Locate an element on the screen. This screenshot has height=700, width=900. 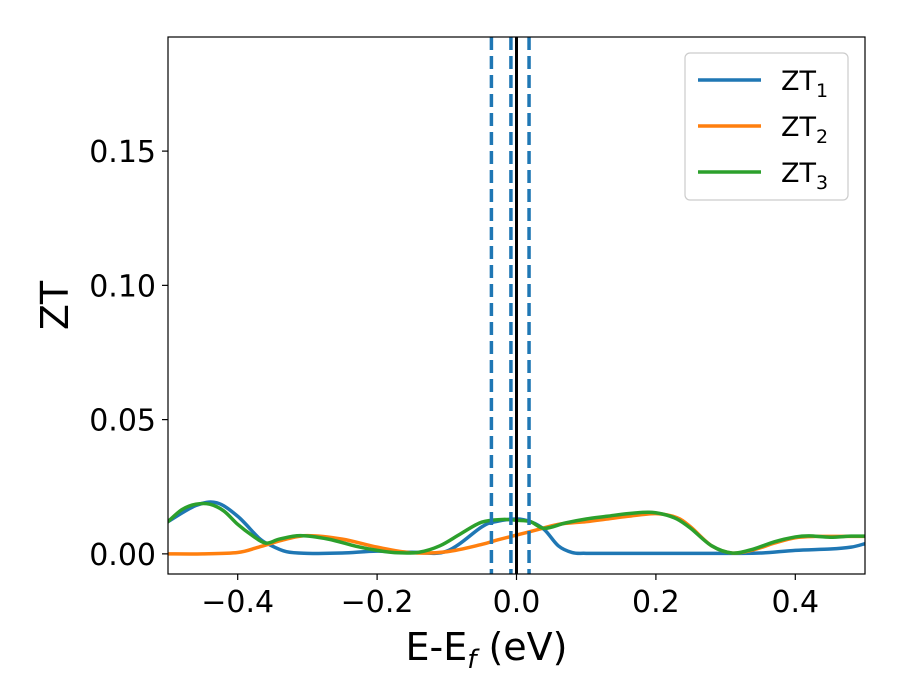
legend-label-zt3: ZT3 is located at coordinates (804, 176).